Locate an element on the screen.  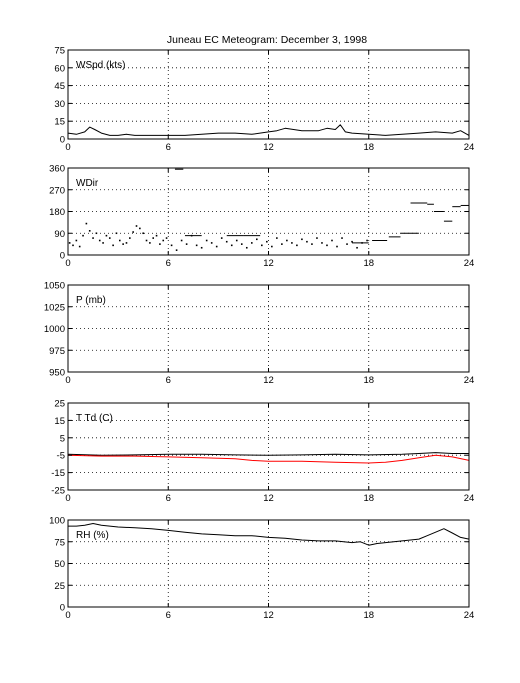
y-tick-label: 75 is located at coordinates (59, 542).